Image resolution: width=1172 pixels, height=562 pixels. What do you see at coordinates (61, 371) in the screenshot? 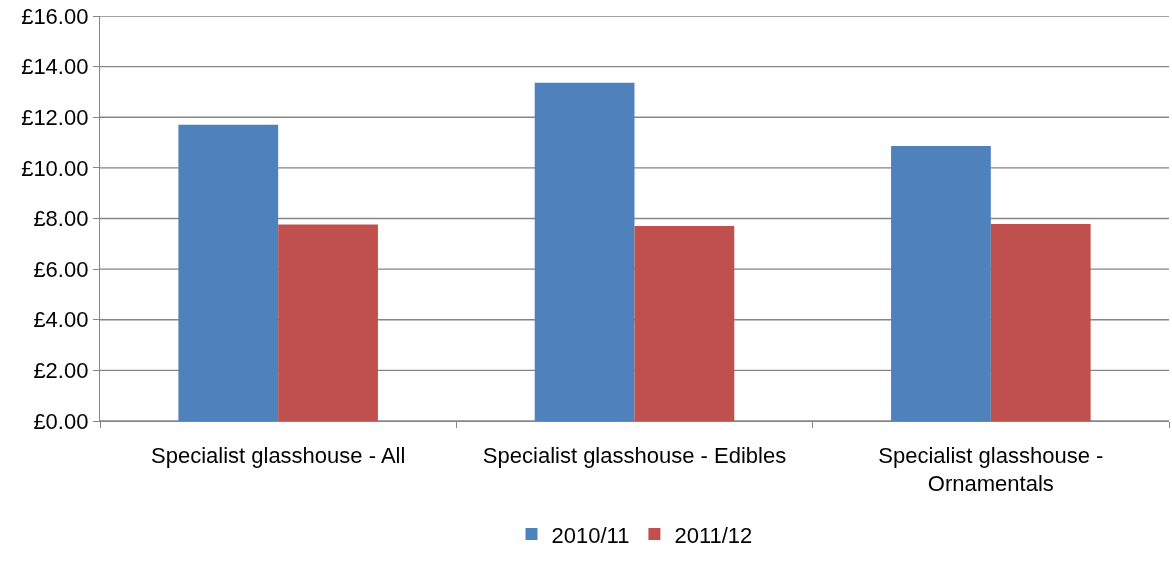
I see `y-tick-label: £2.00` at bounding box center [61, 371].